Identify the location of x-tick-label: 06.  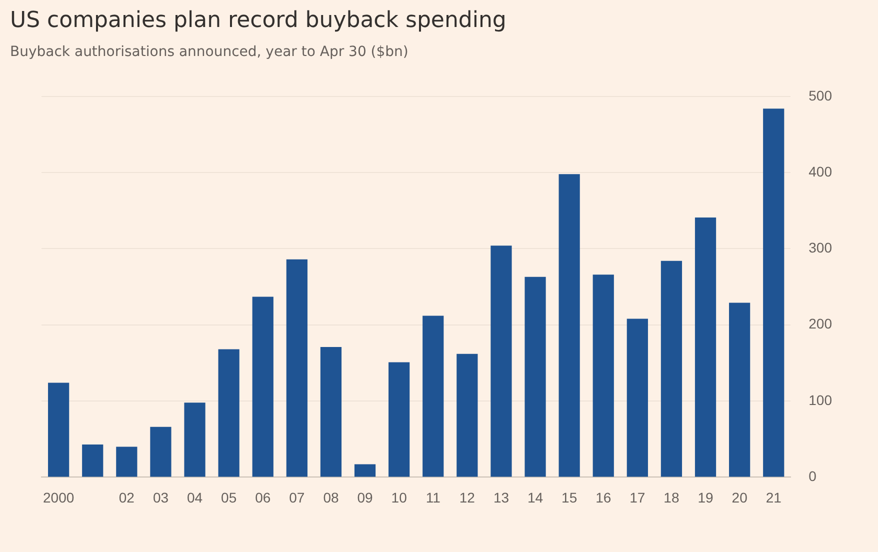
(263, 497).